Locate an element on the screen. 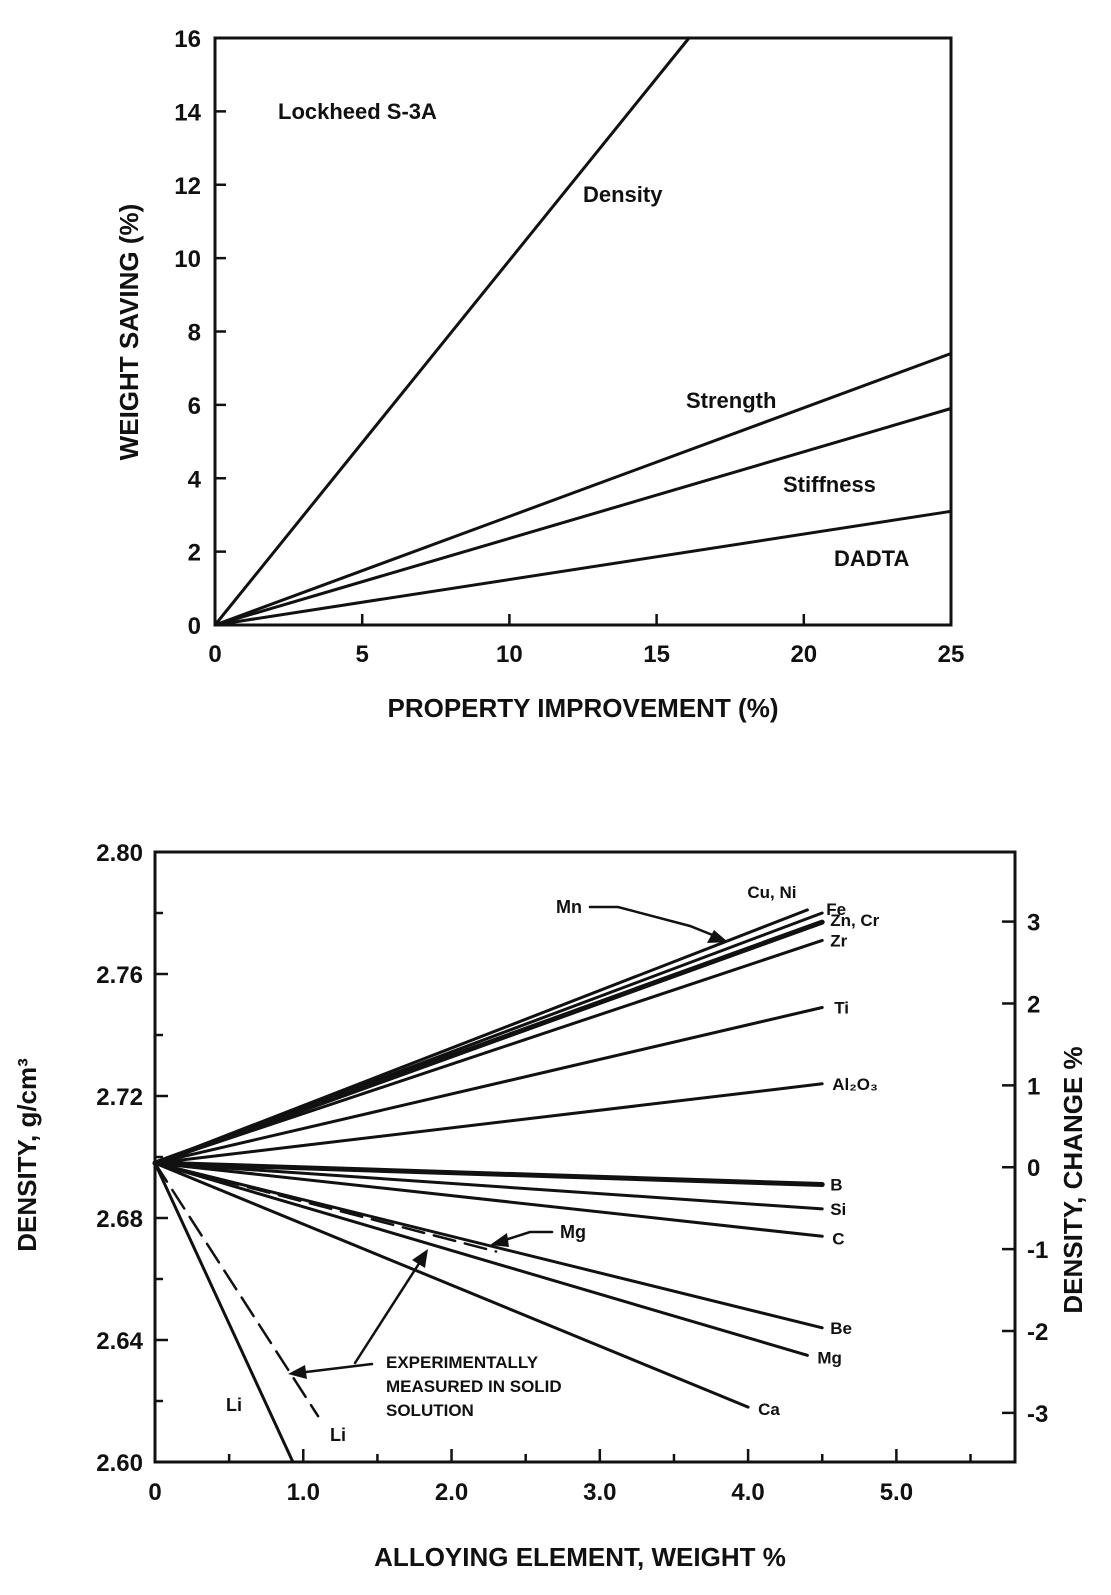 The image size is (1111, 1595). chart2-x-tick-label: 0 is located at coordinates (154, 1492).